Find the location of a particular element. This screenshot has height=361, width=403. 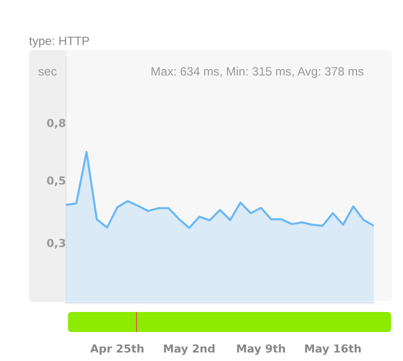

x-tick-label: May 9th is located at coordinates (261, 349).